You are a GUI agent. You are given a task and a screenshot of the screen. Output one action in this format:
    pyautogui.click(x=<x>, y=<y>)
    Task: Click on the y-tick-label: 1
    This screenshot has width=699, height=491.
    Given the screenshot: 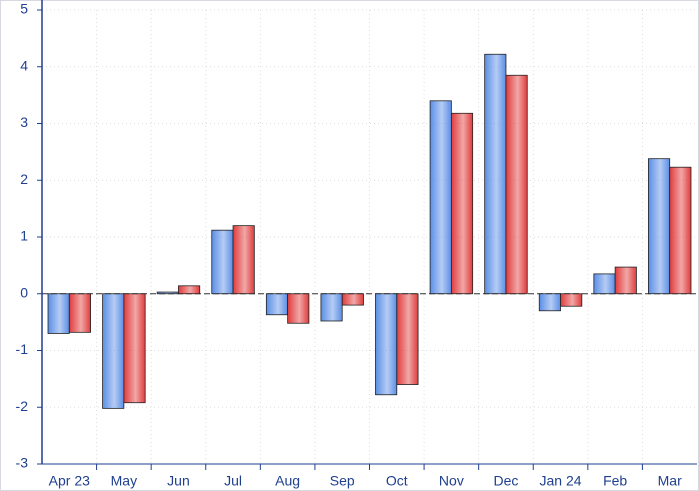 What is the action you would take?
    pyautogui.click(x=24, y=236)
    